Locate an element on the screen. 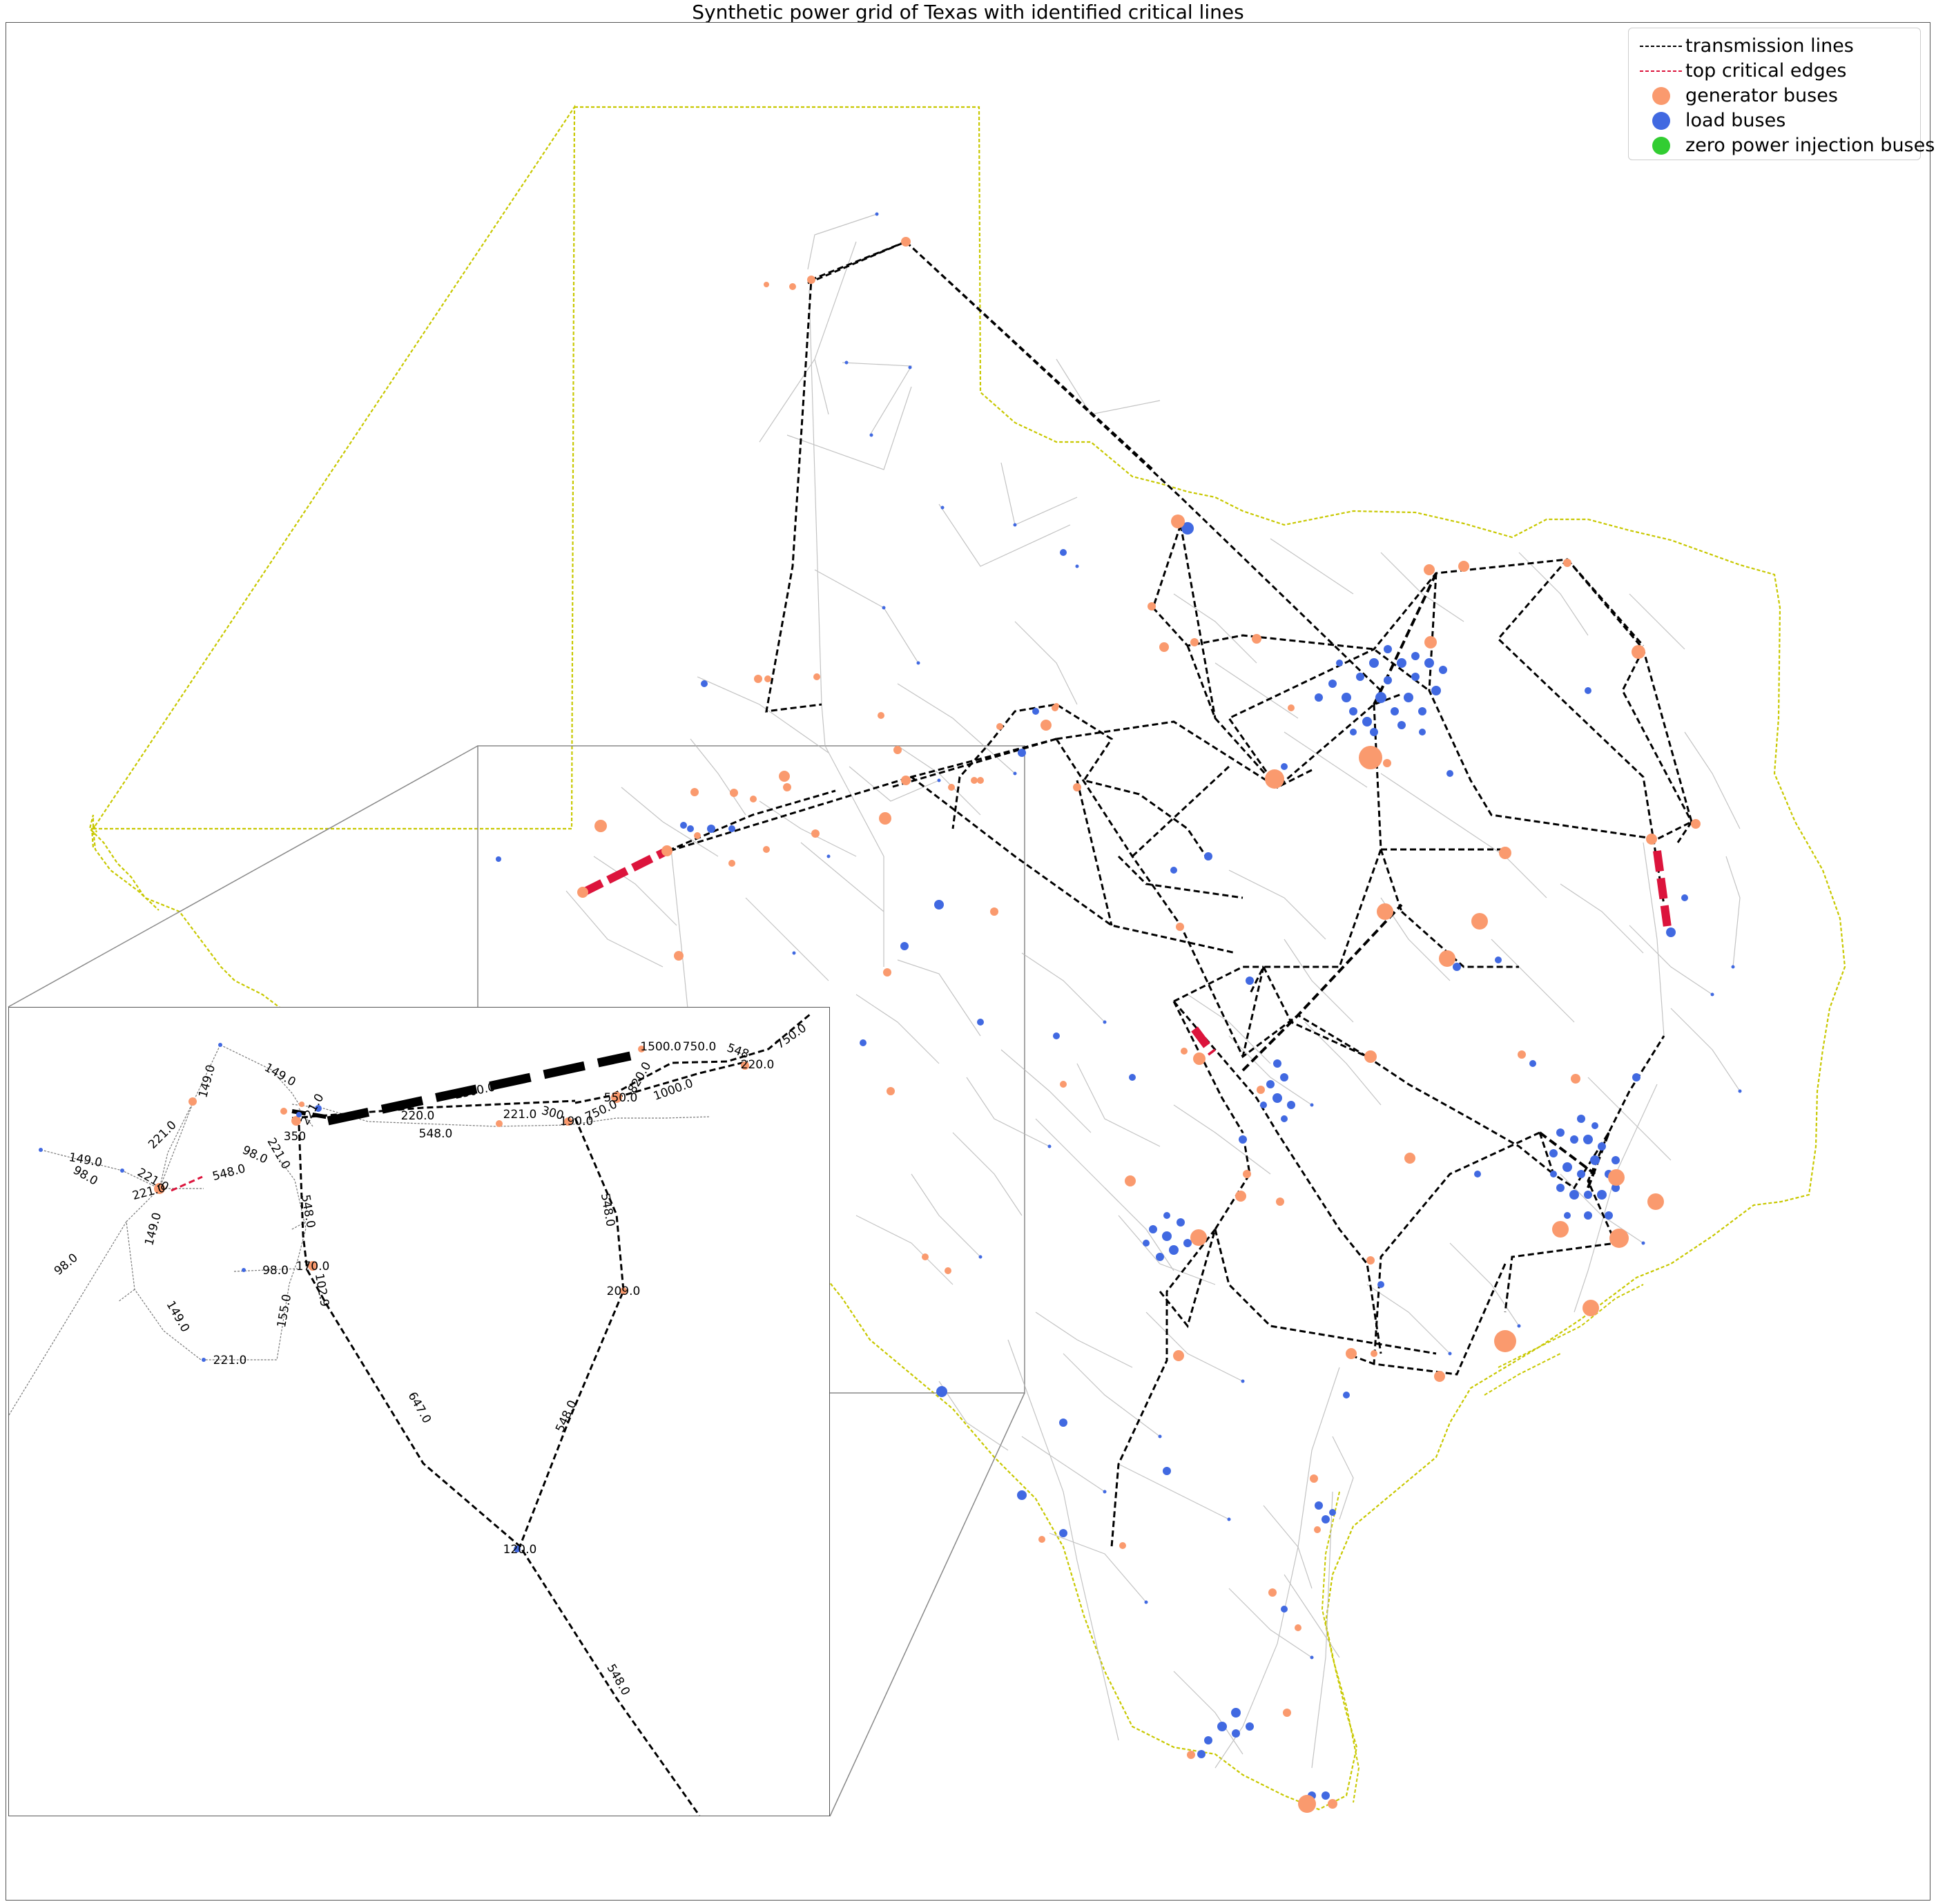 The image size is (1936, 1904). edge-label: 190.0 is located at coordinates (577, 1121).